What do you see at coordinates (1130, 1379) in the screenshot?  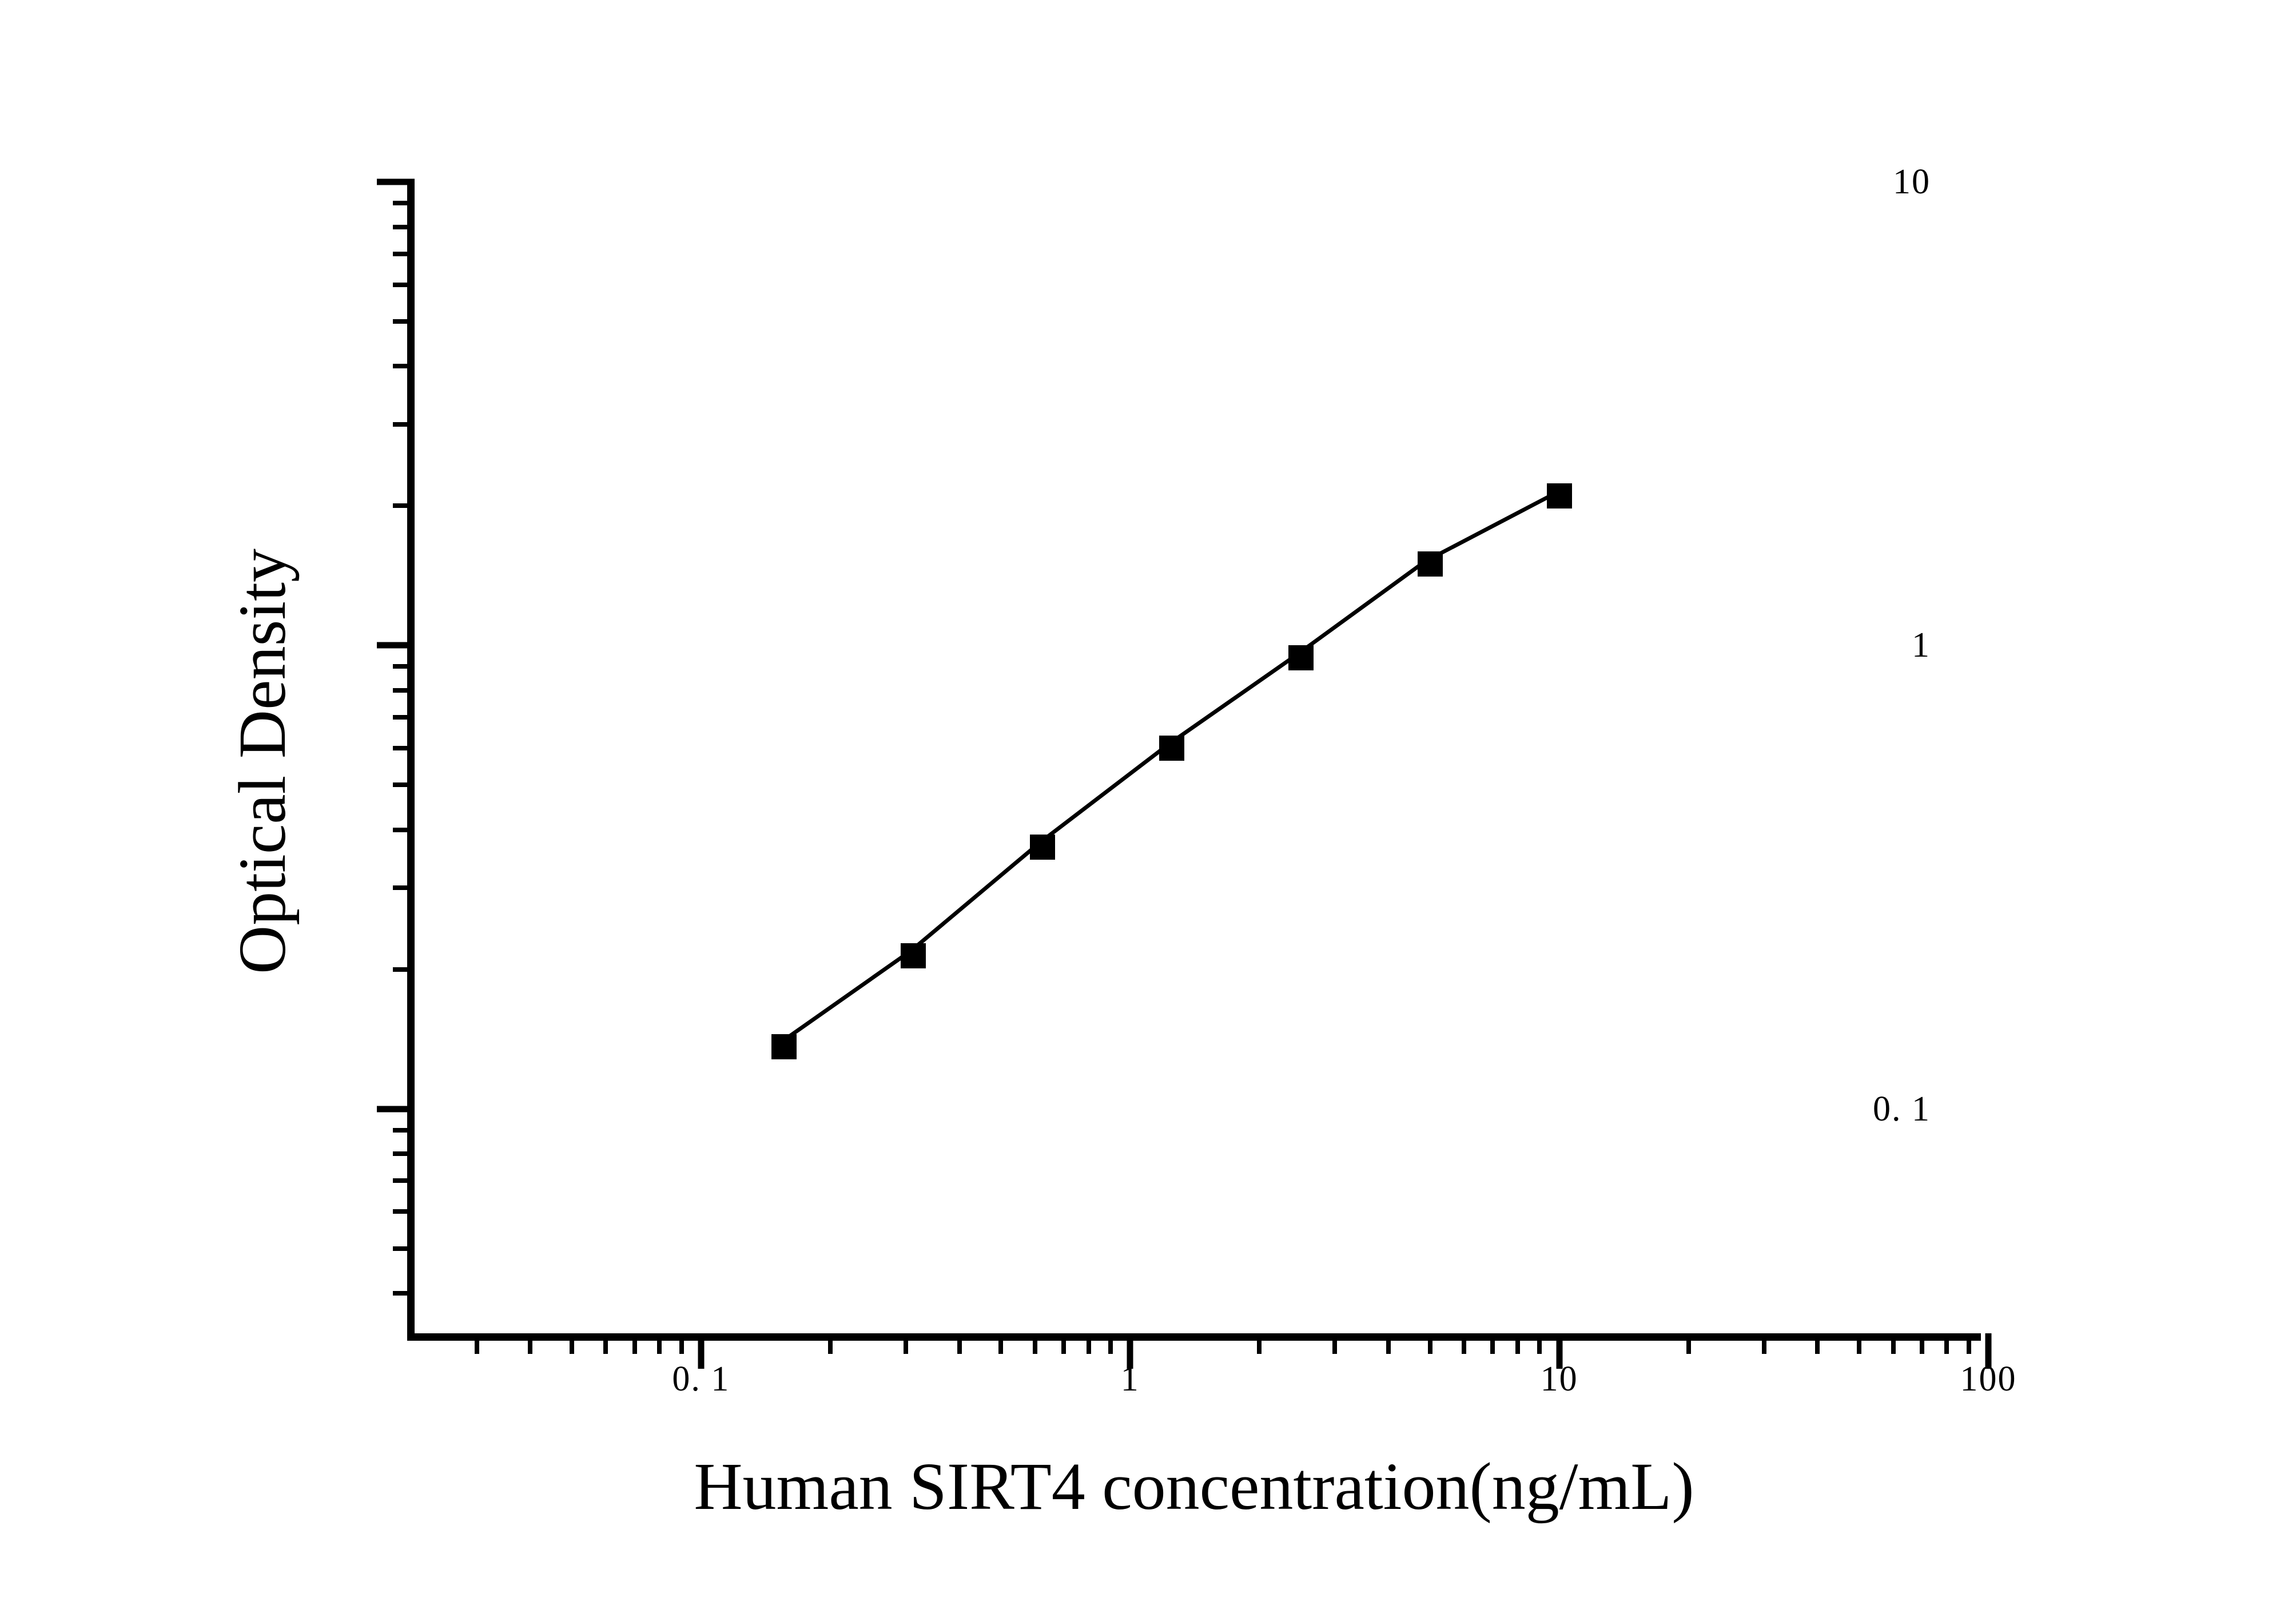 I see `x-axis-tick-label: 1` at bounding box center [1130, 1379].